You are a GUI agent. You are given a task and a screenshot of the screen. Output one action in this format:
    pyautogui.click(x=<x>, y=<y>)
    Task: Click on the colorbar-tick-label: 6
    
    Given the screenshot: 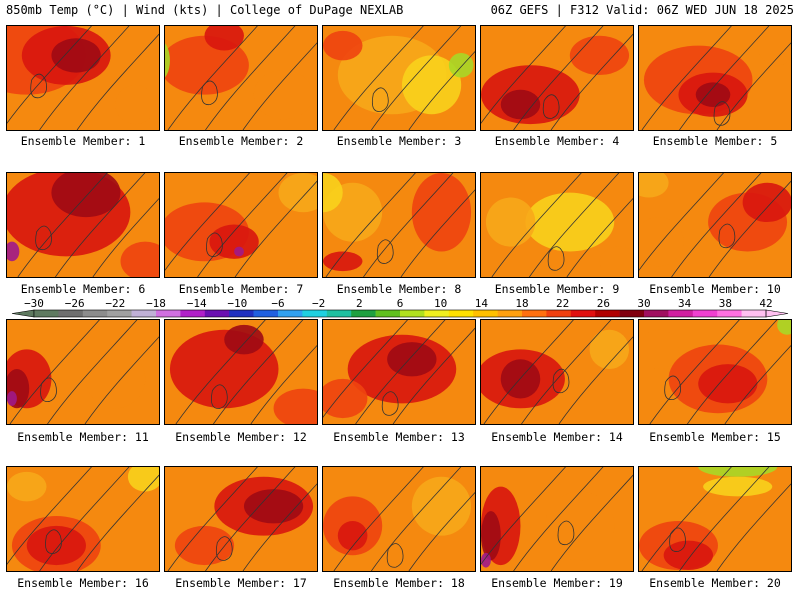 What is the action you would take?
    pyautogui.click(x=400, y=303)
    